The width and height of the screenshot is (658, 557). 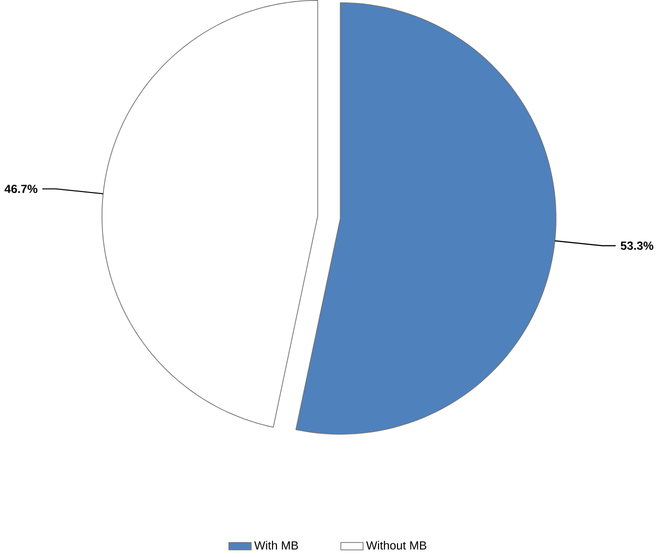 I want to click on legend-label: Without MB, so click(x=396, y=545).